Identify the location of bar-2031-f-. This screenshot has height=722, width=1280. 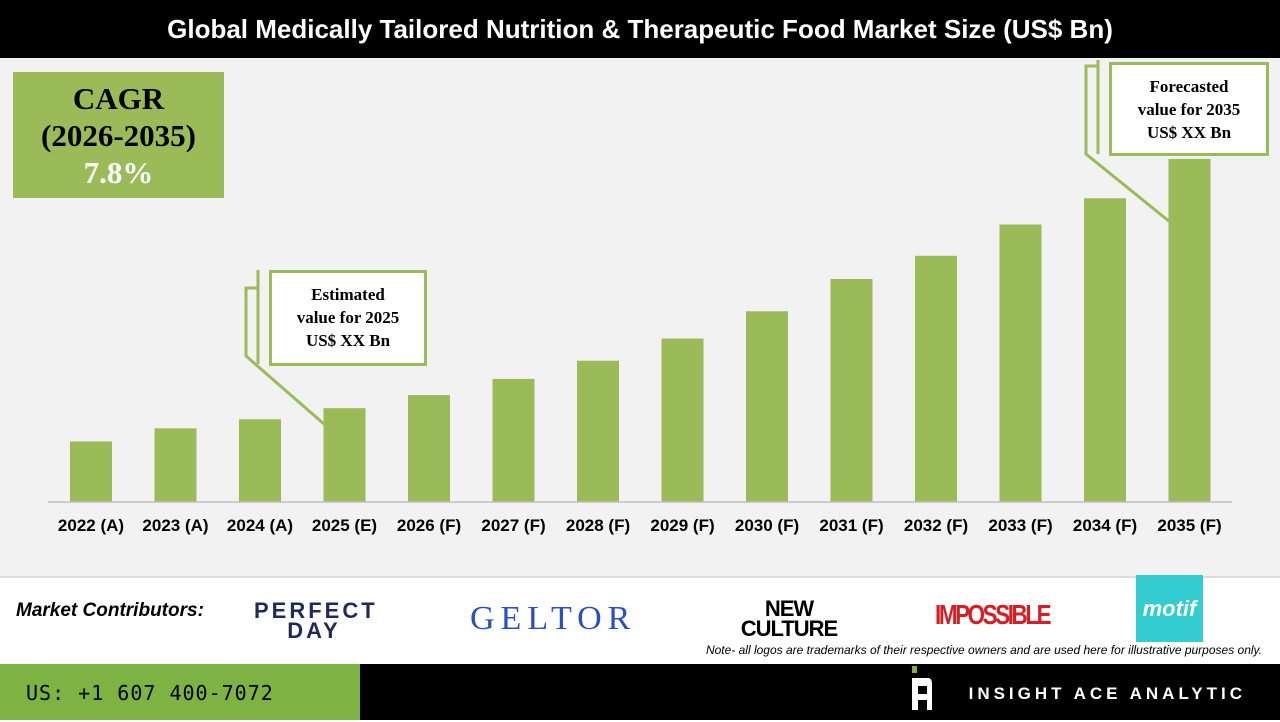
(851, 390).